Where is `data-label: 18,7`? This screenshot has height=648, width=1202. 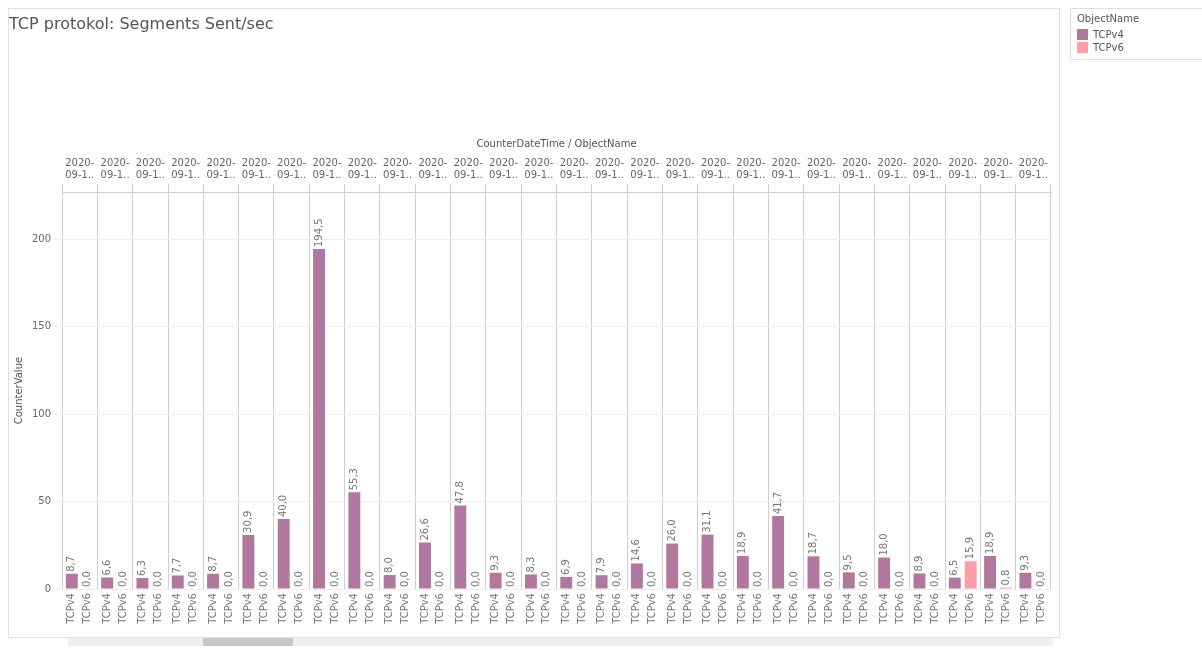
data-label: 18,7 is located at coordinates (813, 543).